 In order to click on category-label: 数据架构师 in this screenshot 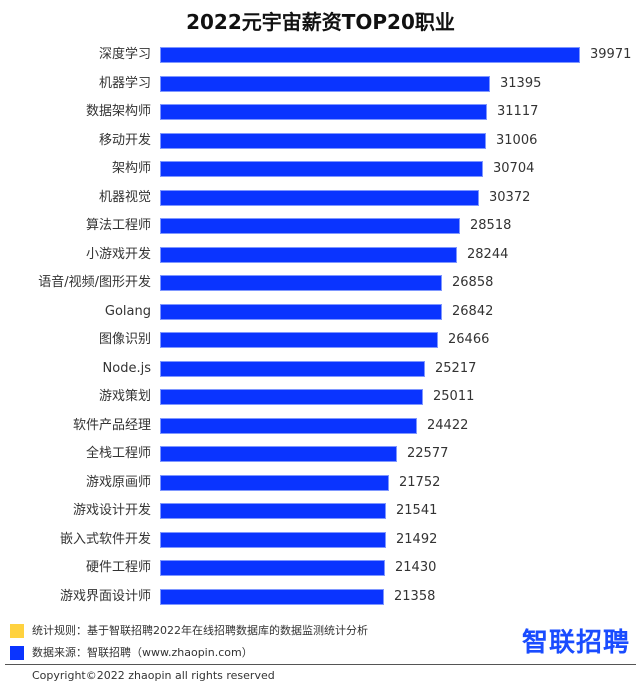, I will do `click(118, 111)`.